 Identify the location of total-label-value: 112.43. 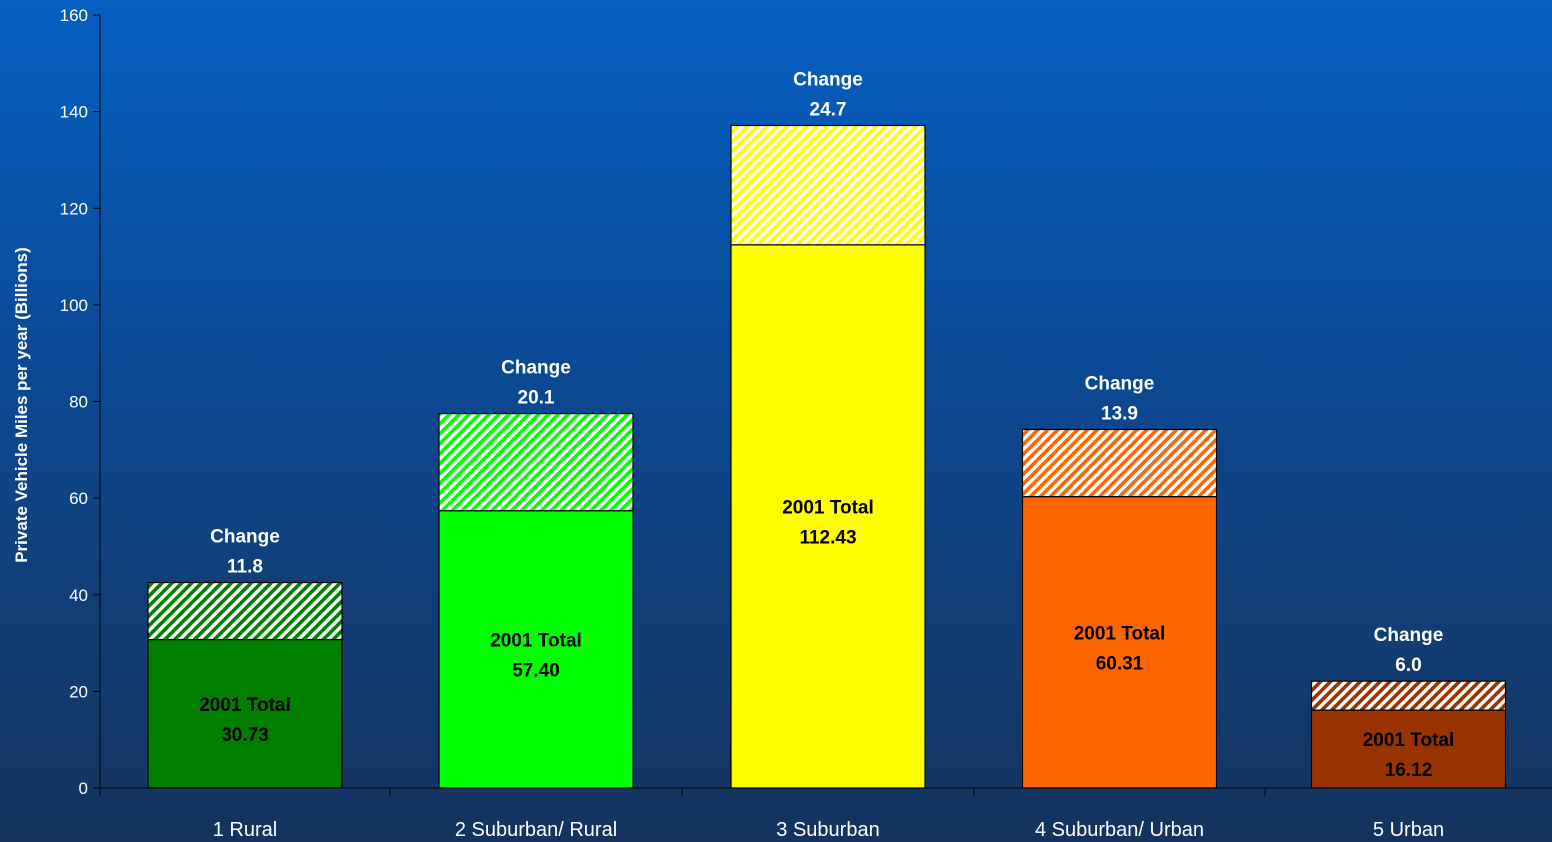
(827, 537).